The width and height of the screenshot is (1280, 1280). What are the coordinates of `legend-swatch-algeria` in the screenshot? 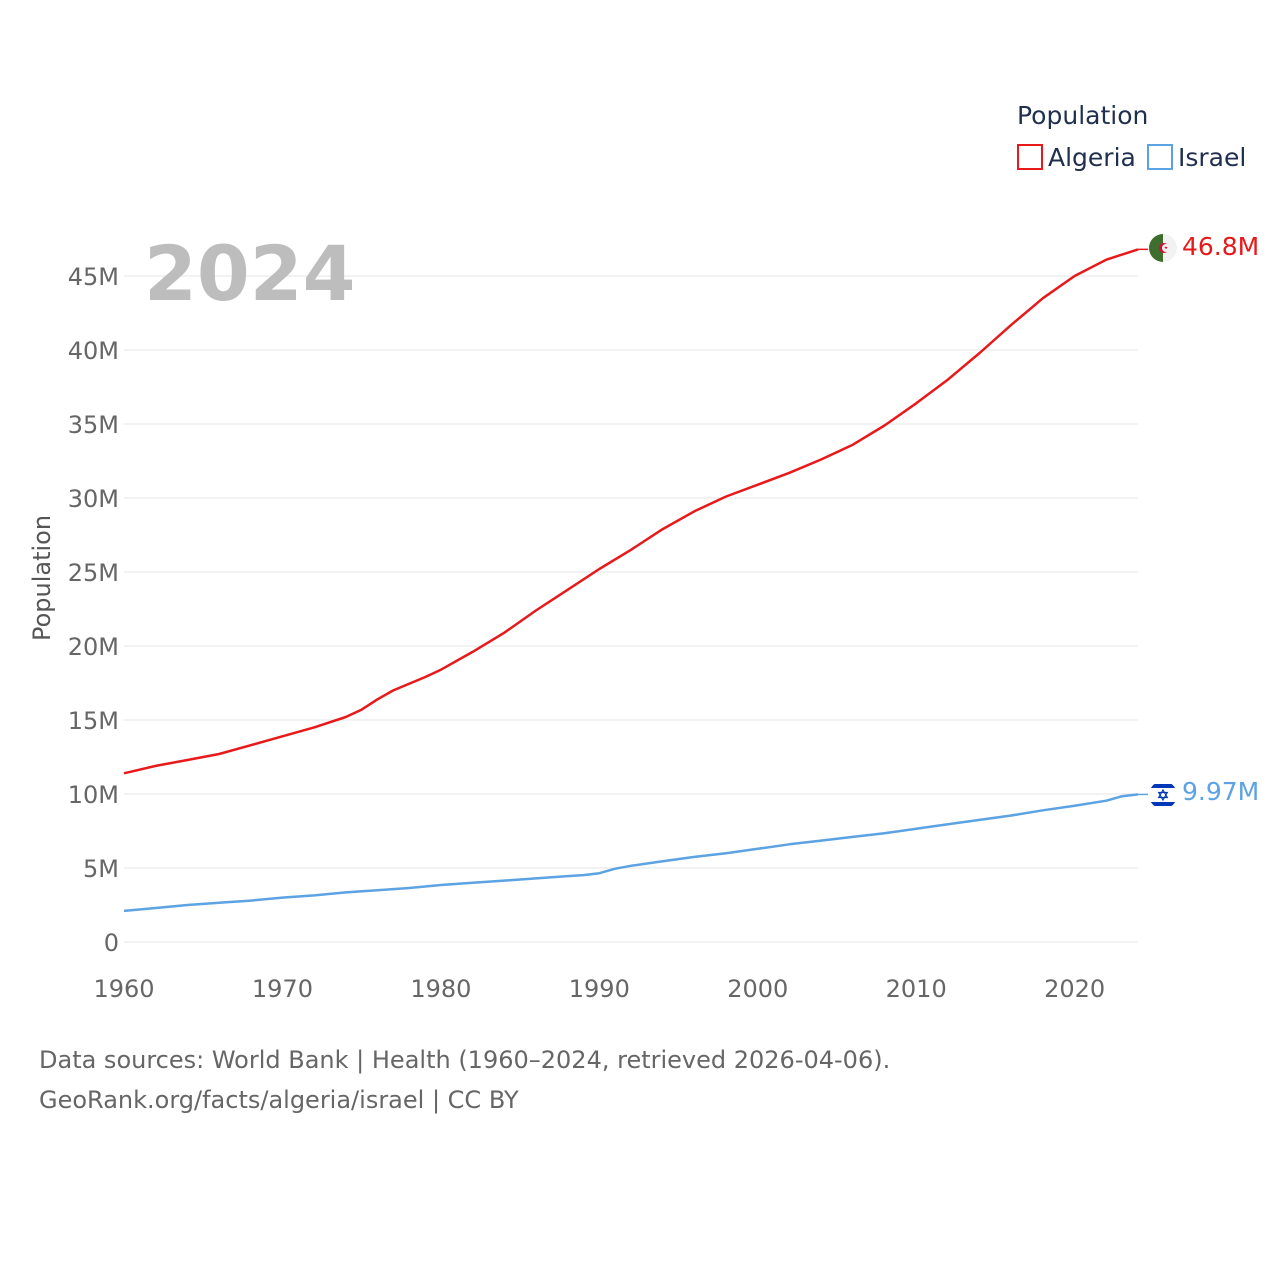 It's located at (1030, 157).